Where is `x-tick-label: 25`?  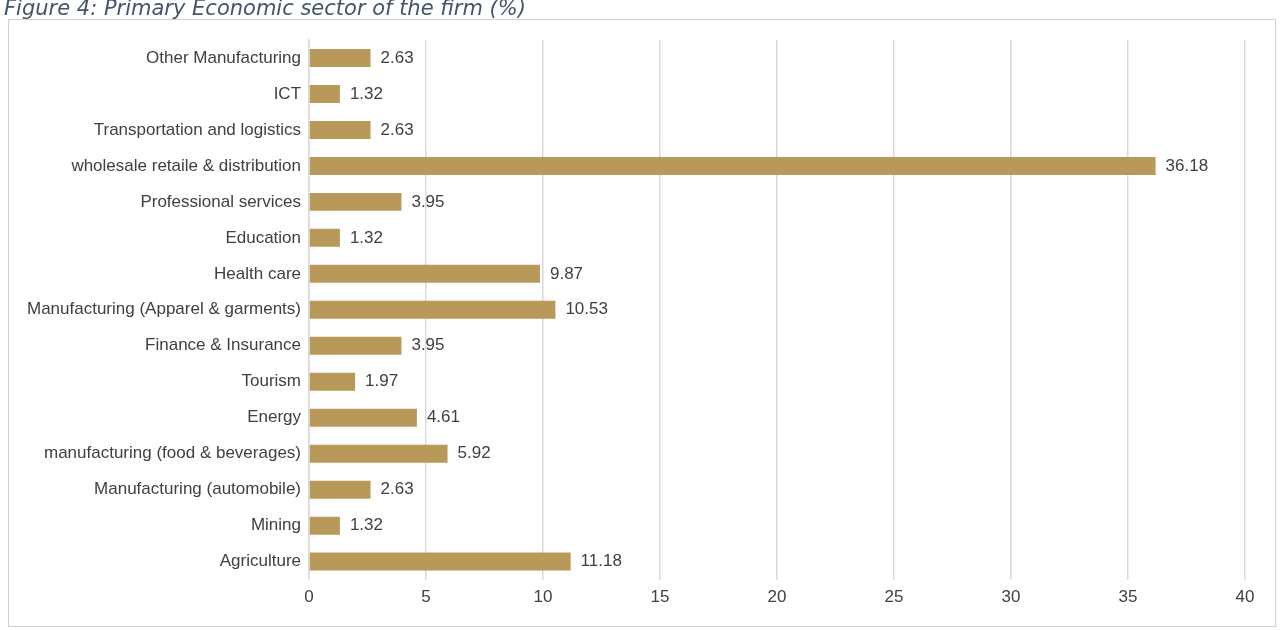 x-tick-label: 25 is located at coordinates (894, 597).